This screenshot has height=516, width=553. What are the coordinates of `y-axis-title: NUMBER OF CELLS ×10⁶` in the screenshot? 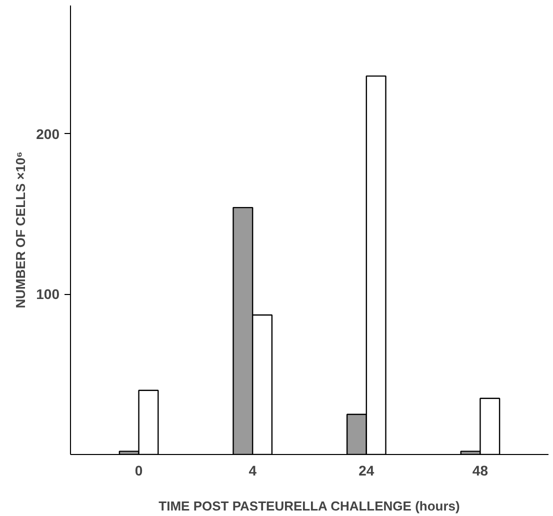 It's located at (20, 230).